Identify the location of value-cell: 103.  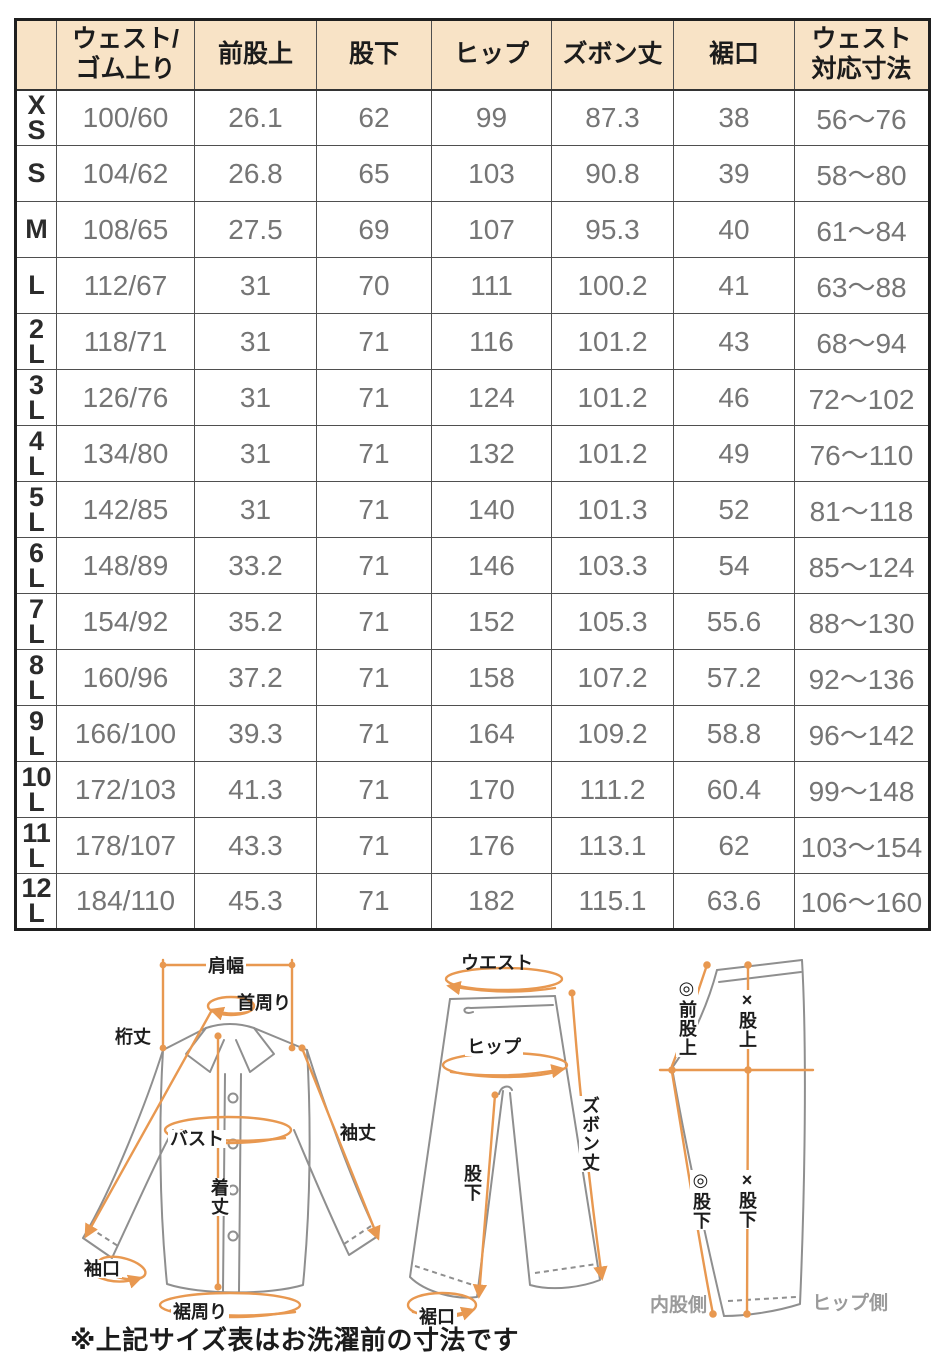
(491, 173).